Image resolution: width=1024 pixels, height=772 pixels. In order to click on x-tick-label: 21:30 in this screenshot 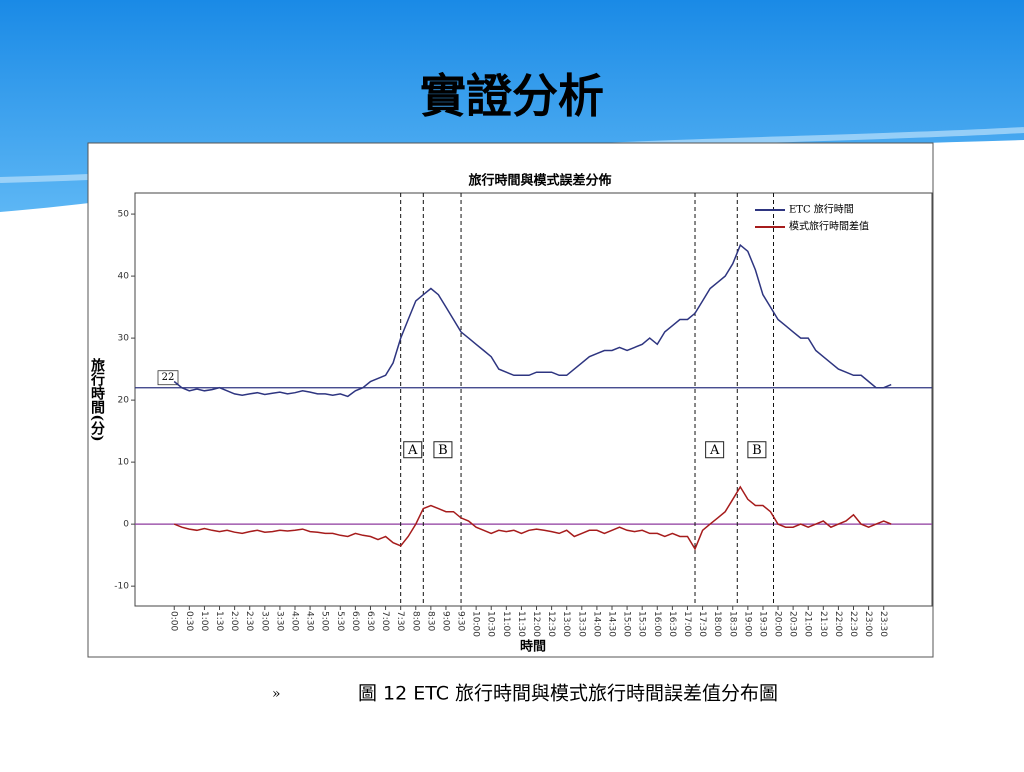, I will do `click(823, 624)`.